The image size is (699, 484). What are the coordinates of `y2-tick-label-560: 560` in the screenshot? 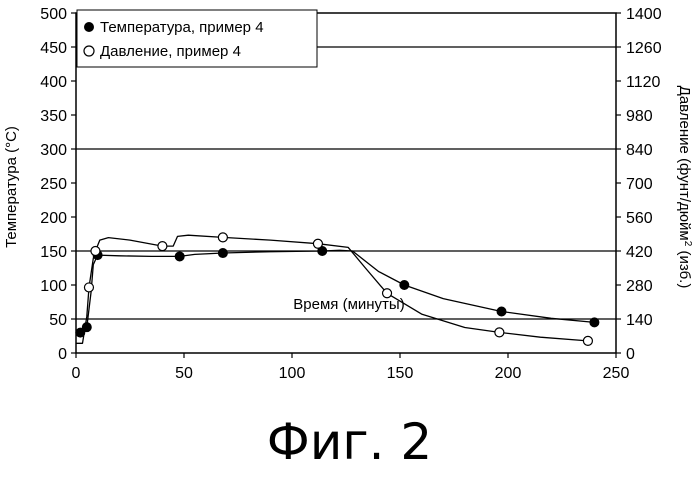 It's located at (639, 218).